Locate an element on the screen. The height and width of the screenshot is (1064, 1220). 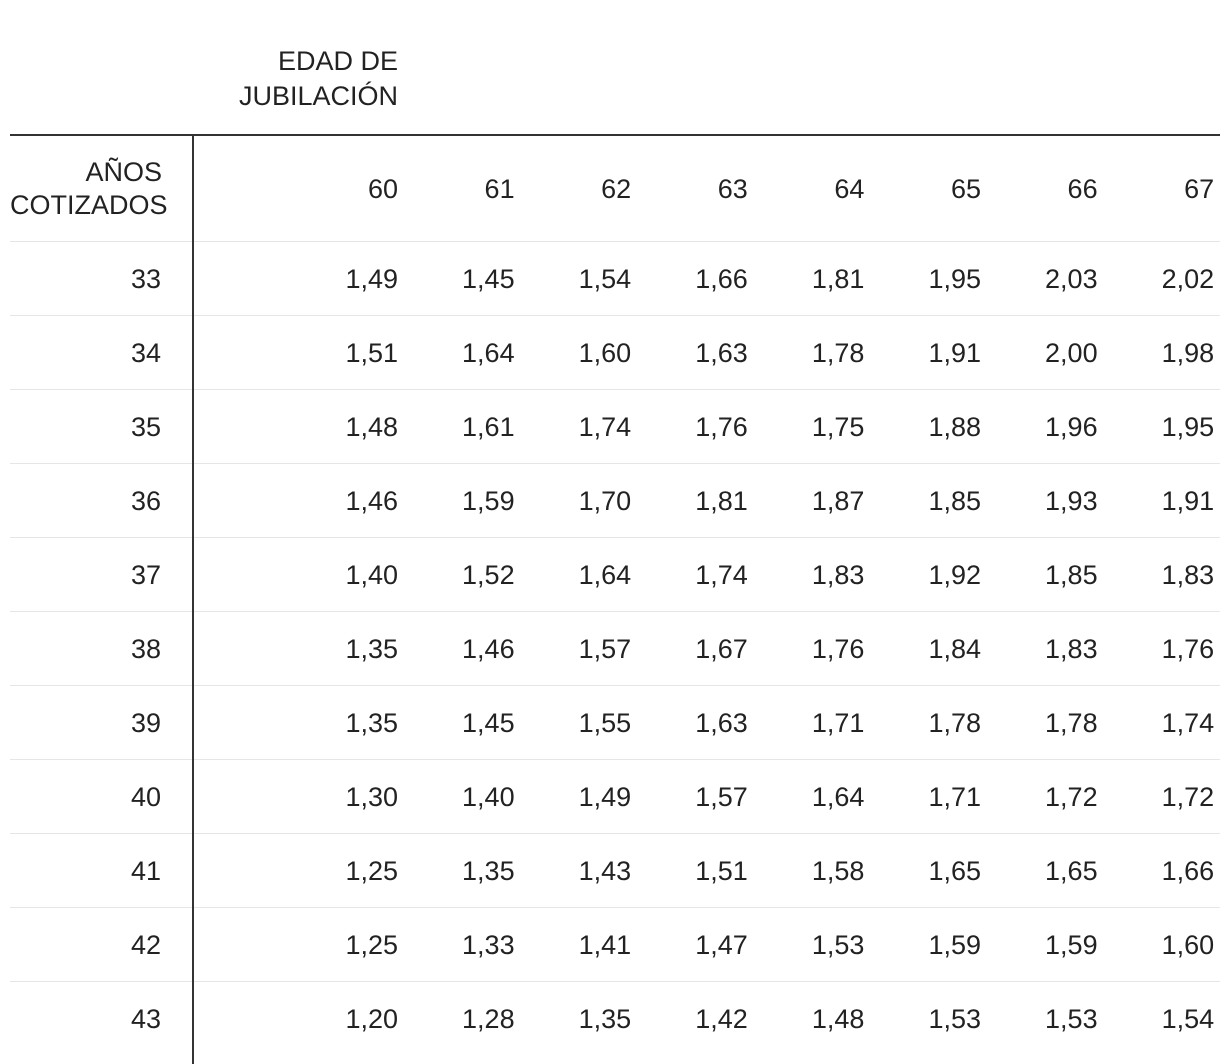
row-label: 39 is located at coordinates (145, 723).